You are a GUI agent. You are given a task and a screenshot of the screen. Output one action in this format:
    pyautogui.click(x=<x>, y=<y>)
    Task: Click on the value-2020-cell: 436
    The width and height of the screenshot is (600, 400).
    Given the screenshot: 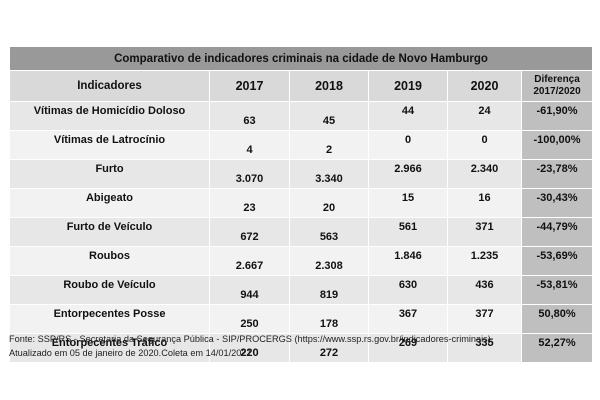 What is the action you would take?
    pyautogui.click(x=484, y=290)
    